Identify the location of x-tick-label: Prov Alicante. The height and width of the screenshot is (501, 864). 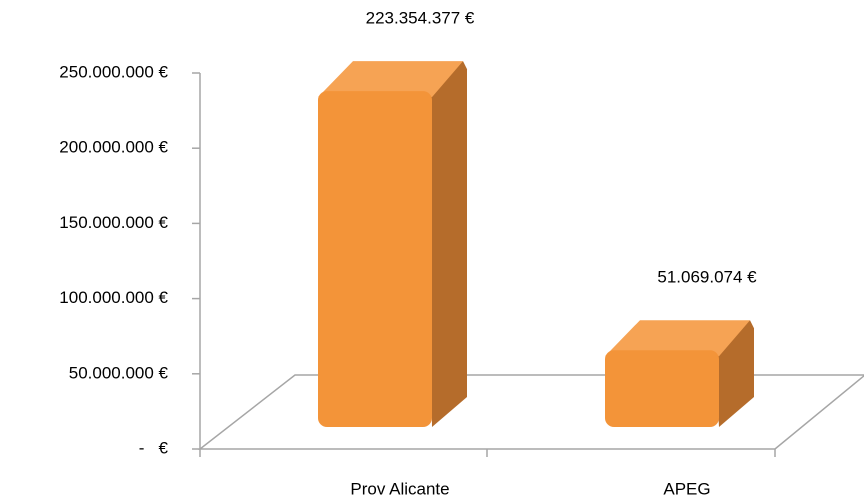
(399, 488).